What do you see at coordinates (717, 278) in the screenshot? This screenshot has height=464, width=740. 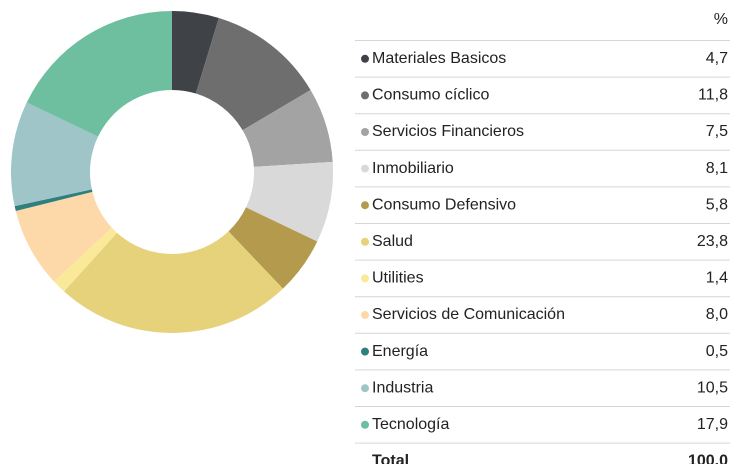 I see `value-label: 1,4` at bounding box center [717, 278].